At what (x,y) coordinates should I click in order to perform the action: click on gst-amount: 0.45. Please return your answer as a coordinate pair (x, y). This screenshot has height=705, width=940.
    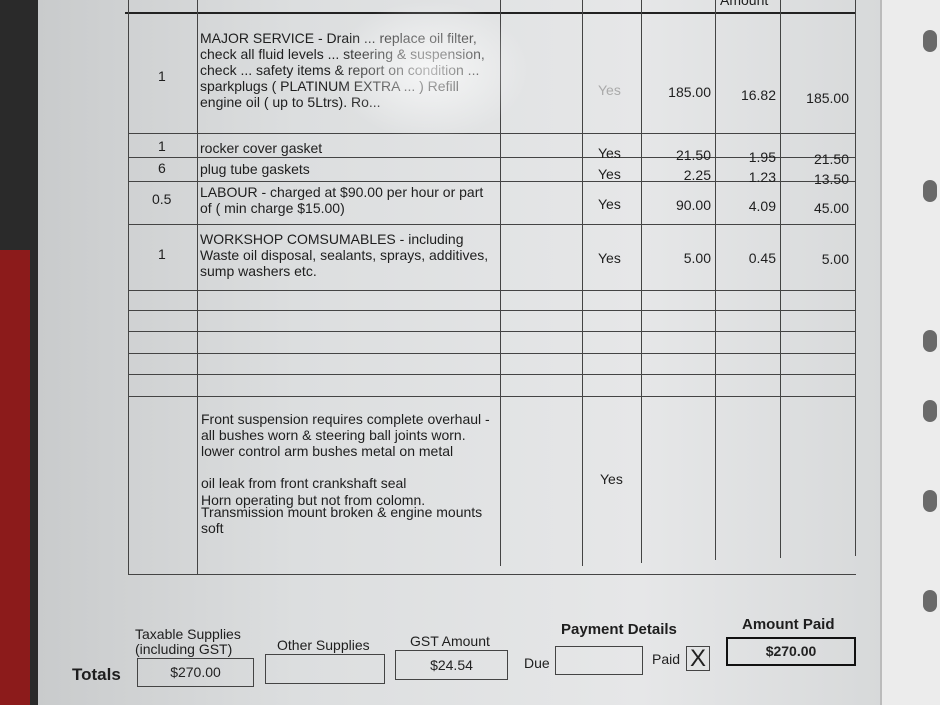
    Looking at the image, I should click on (762, 258).